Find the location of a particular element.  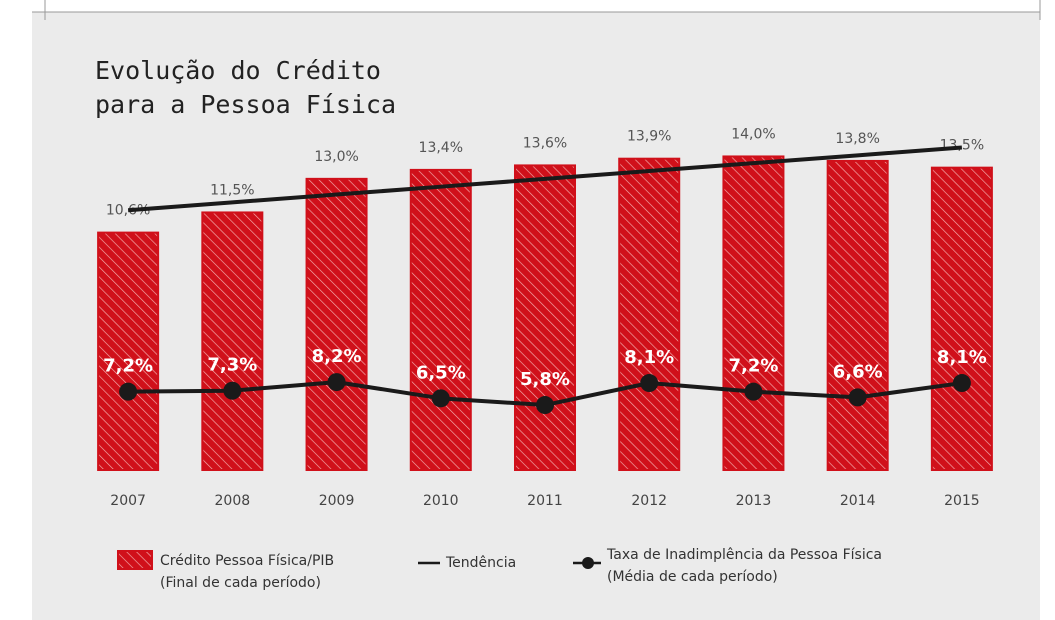

bar-value-label: 13,0% is located at coordinates (336, 157).